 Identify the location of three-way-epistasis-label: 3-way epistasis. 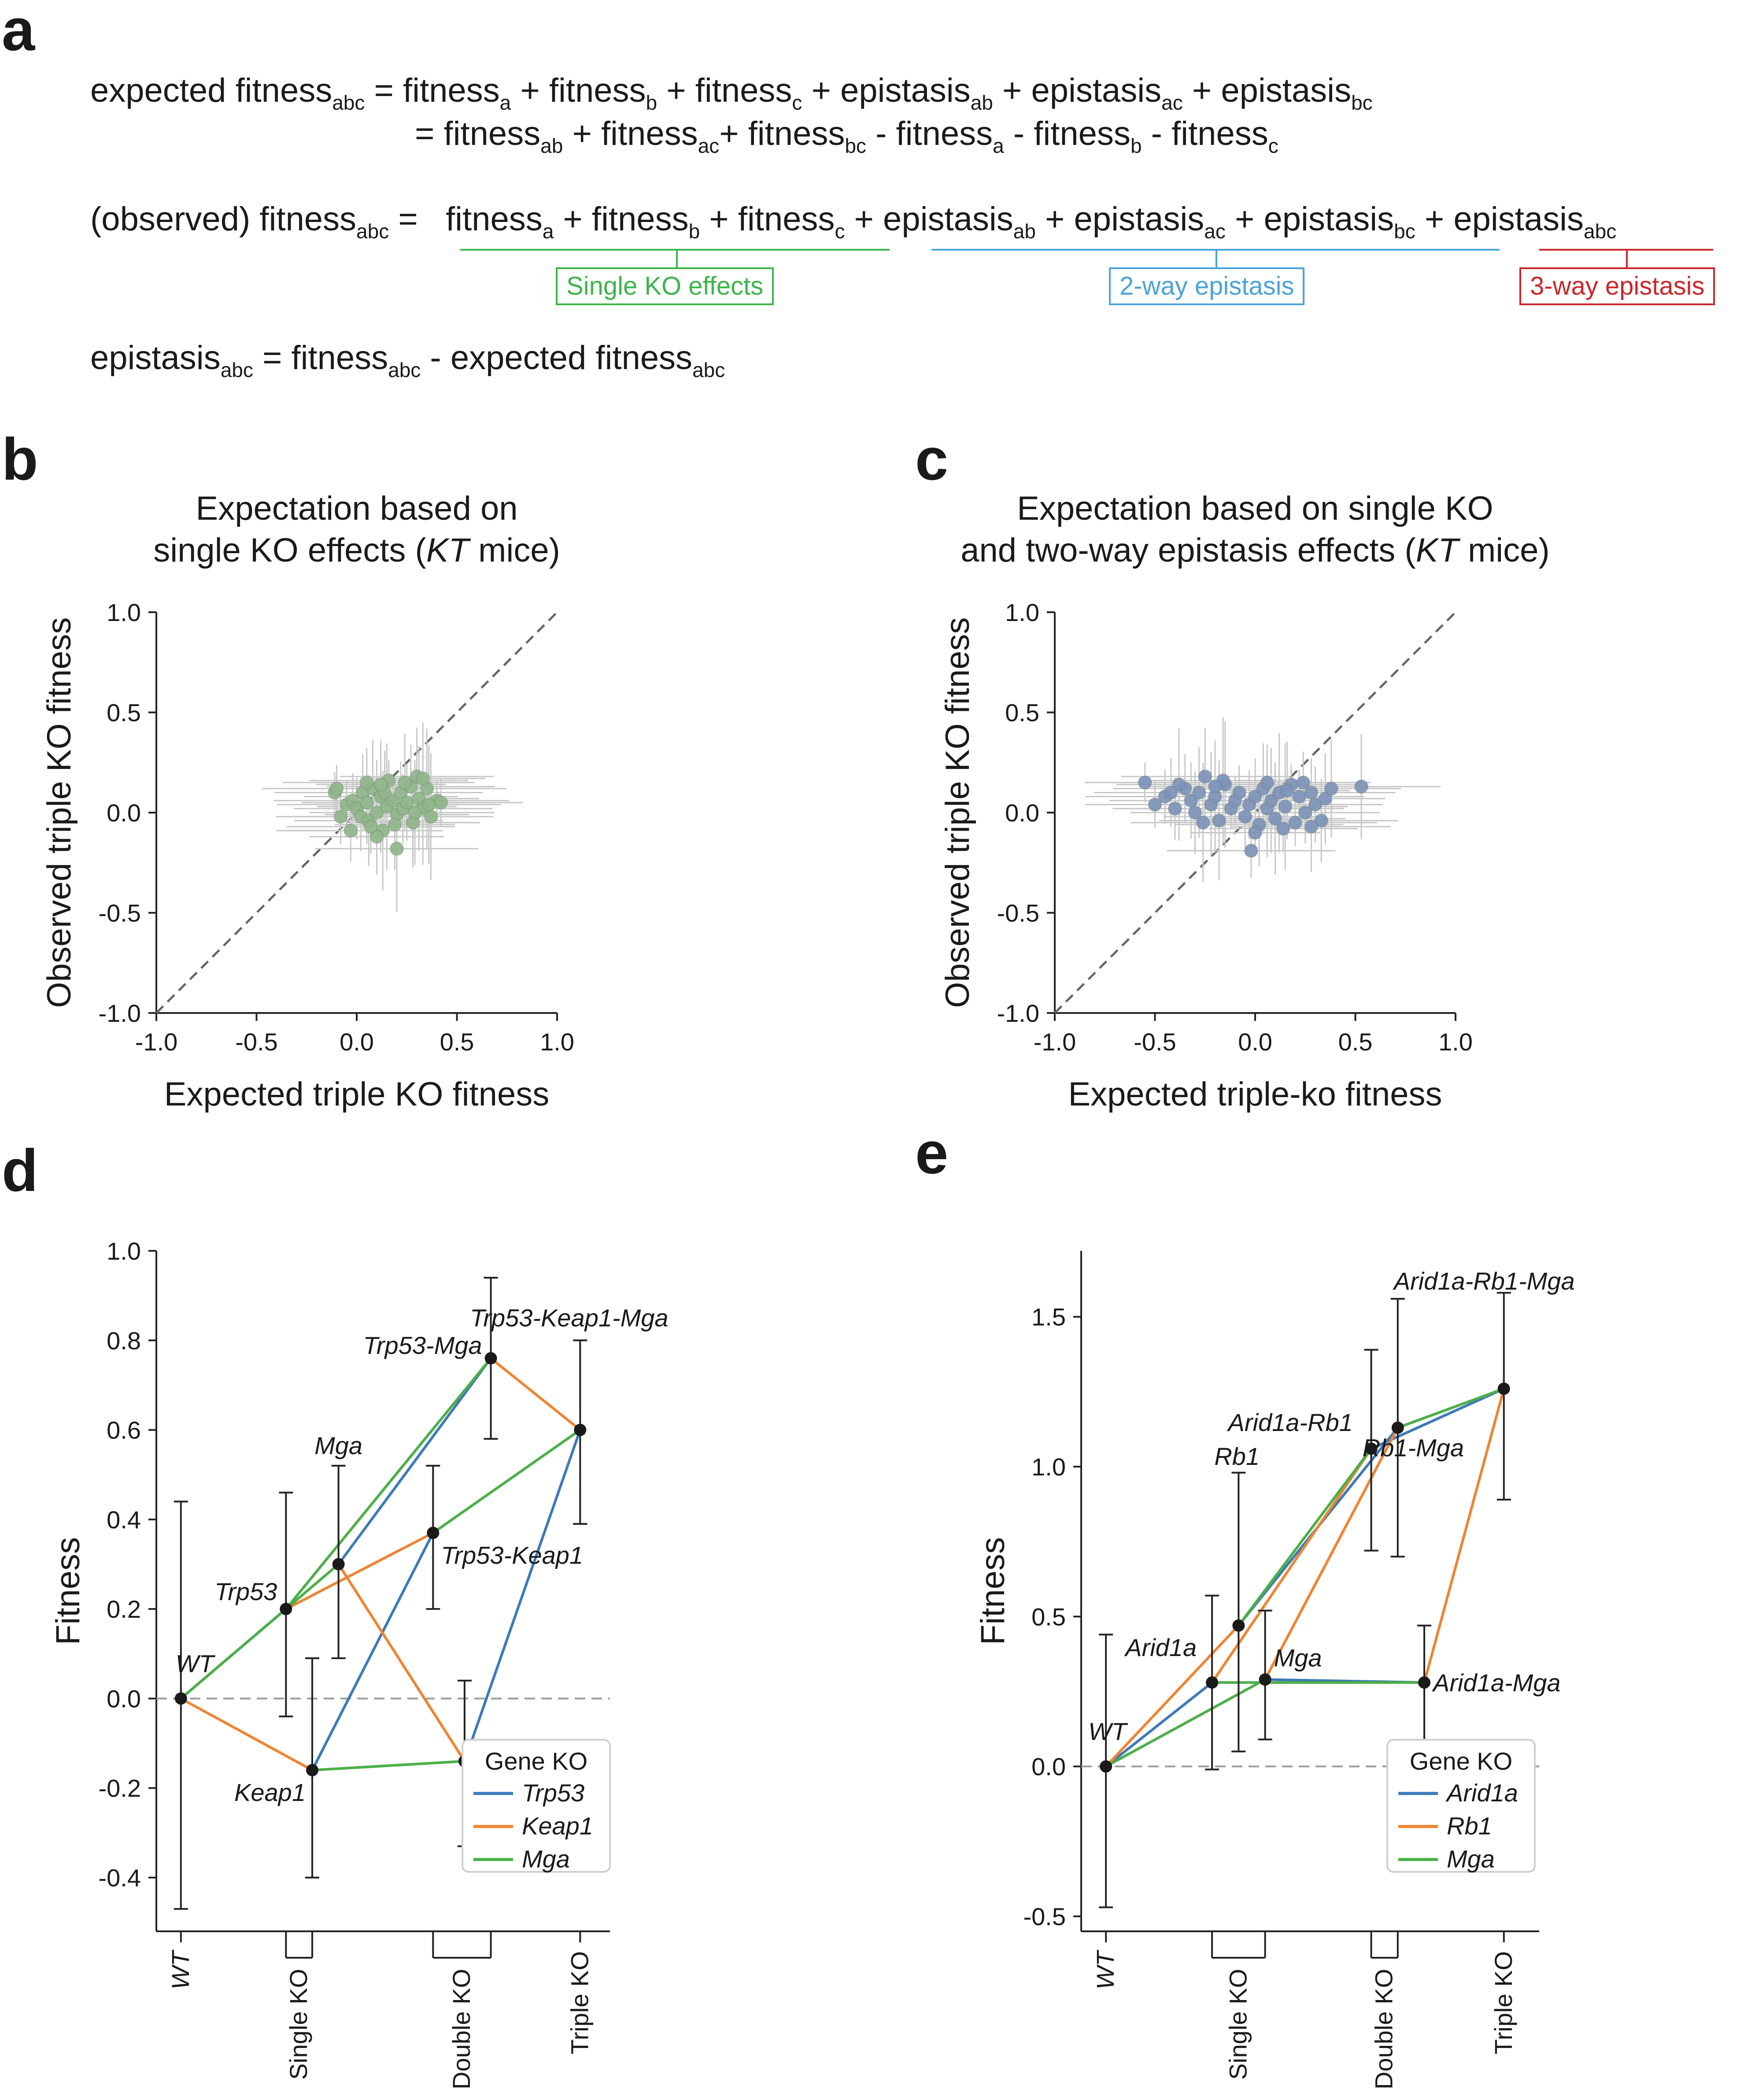
(1617, 286).